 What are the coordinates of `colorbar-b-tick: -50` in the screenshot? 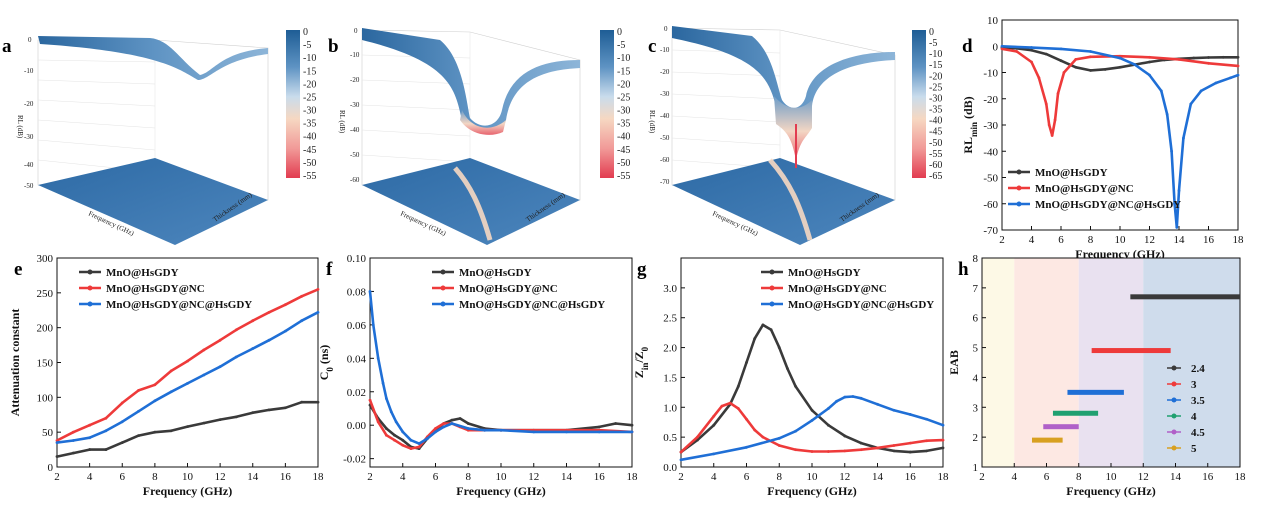 It's located at (623, 163).